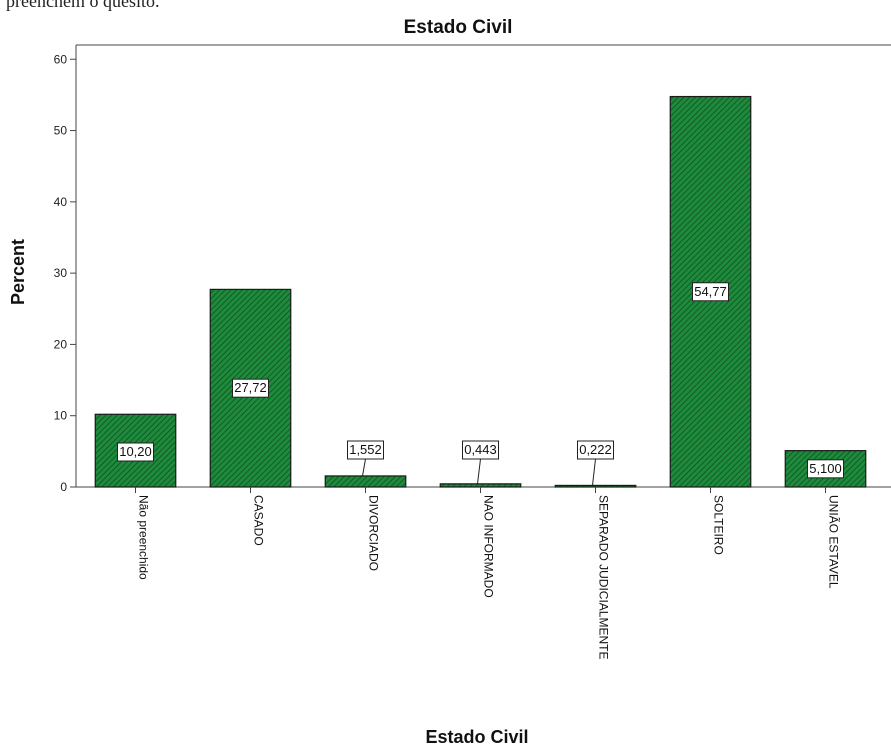 Image resolution: width=891 pixels, height=746 pixels. I want to click on x-tick-label-3: NAO INFORMADO, so click(489, 546).